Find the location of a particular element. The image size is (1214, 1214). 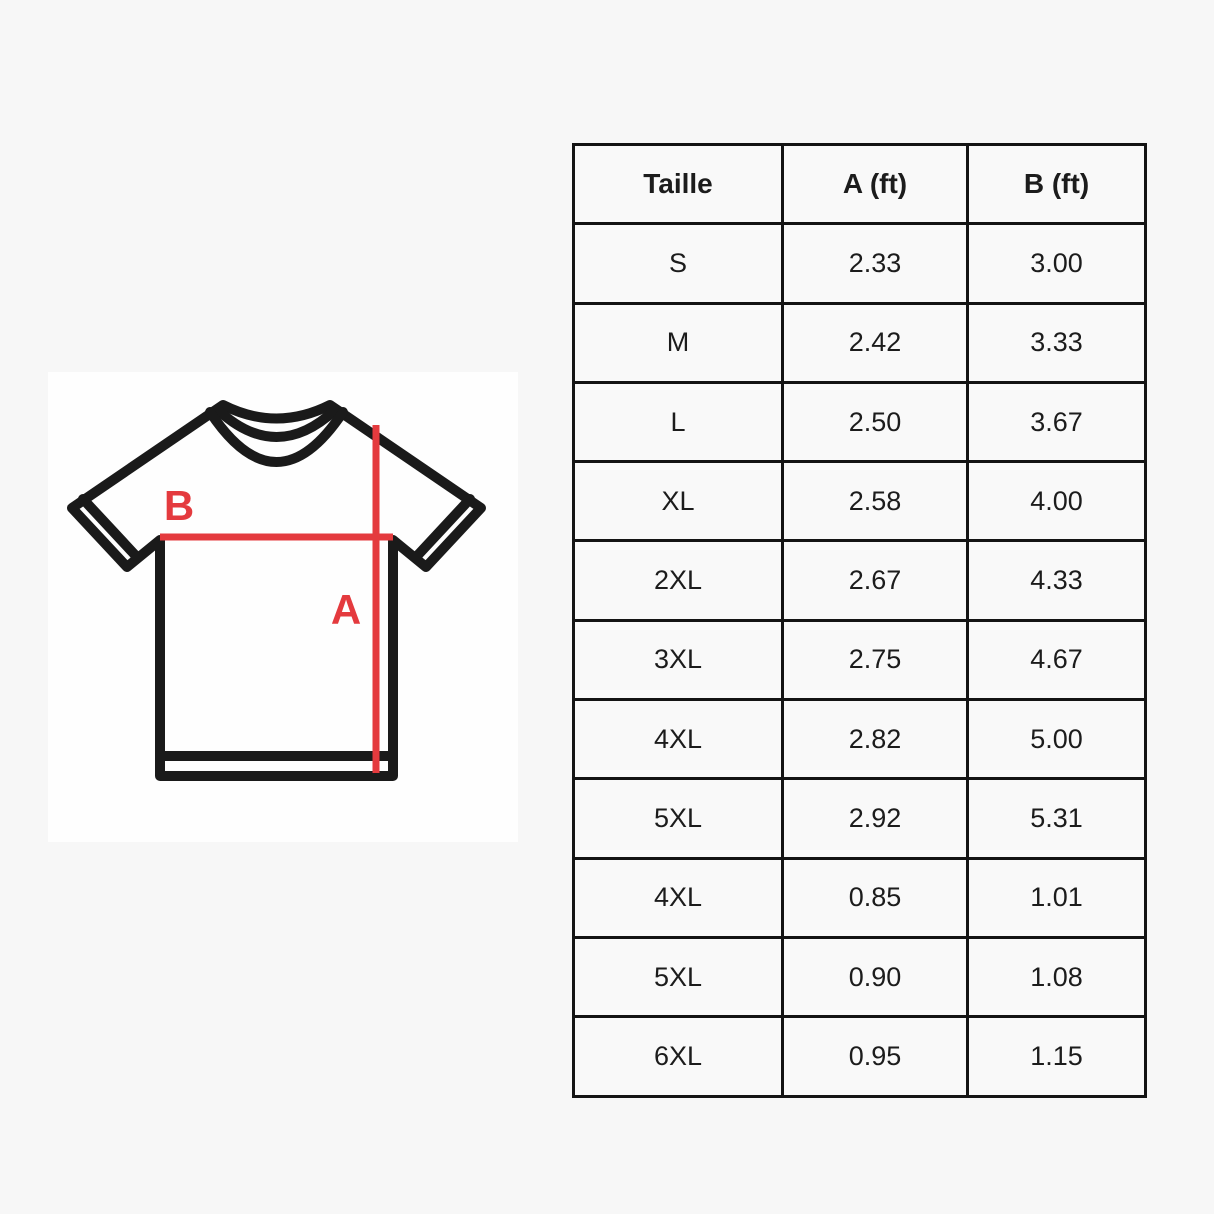

cell-b: 3.33 is located at coordinates (1056, 342).